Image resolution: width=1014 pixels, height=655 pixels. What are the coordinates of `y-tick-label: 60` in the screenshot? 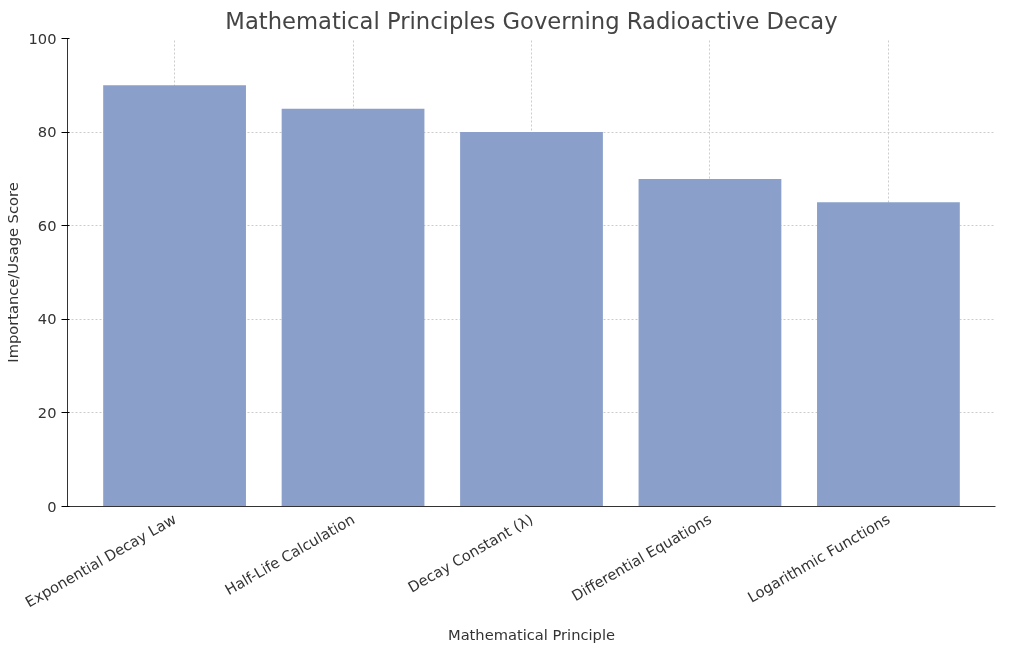 It's located at (47, 225).